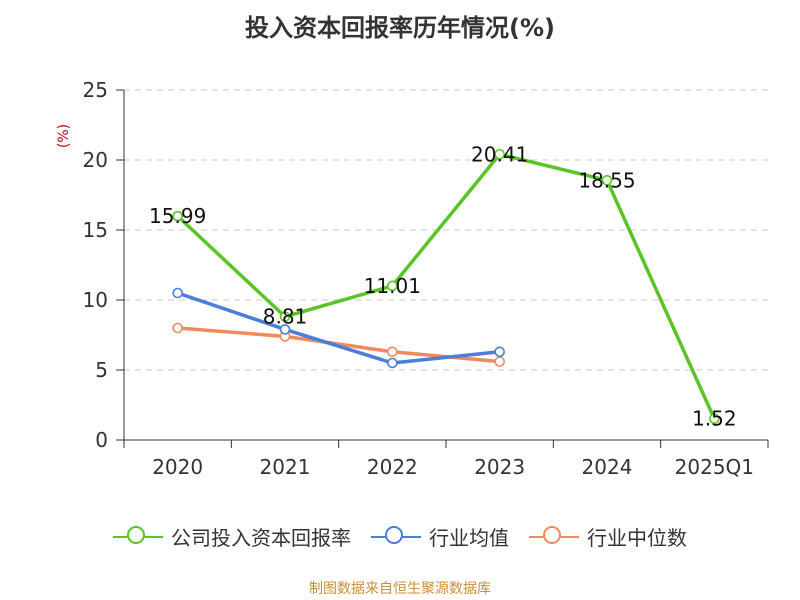 This screenshot has width=800, height=600. What do you see at coordinates (400, 589) in the screenshot?
I see `data-source-note: 制图数据来自恒生聚源数据库` at bounding box center [400, 589].